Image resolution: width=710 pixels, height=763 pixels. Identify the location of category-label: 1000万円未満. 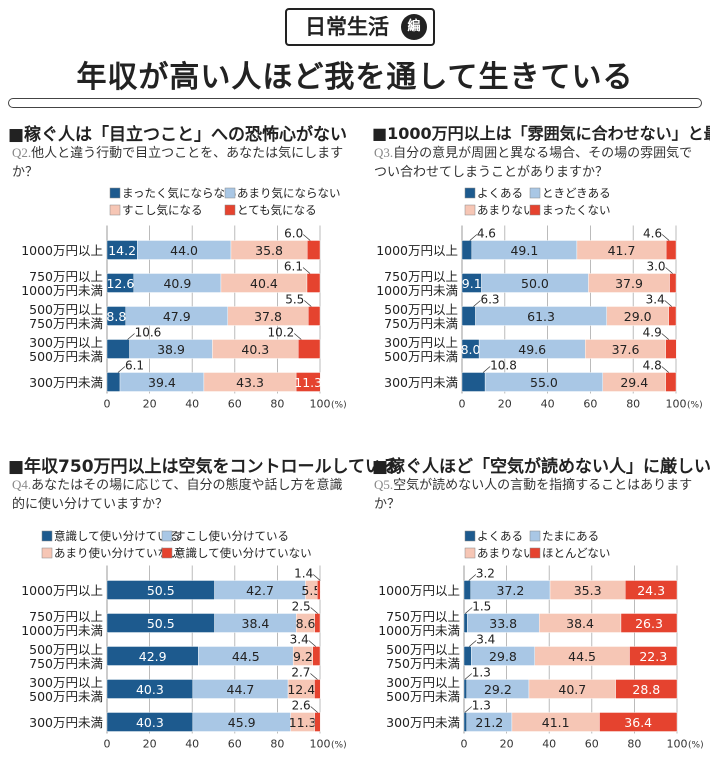
(417, 290).